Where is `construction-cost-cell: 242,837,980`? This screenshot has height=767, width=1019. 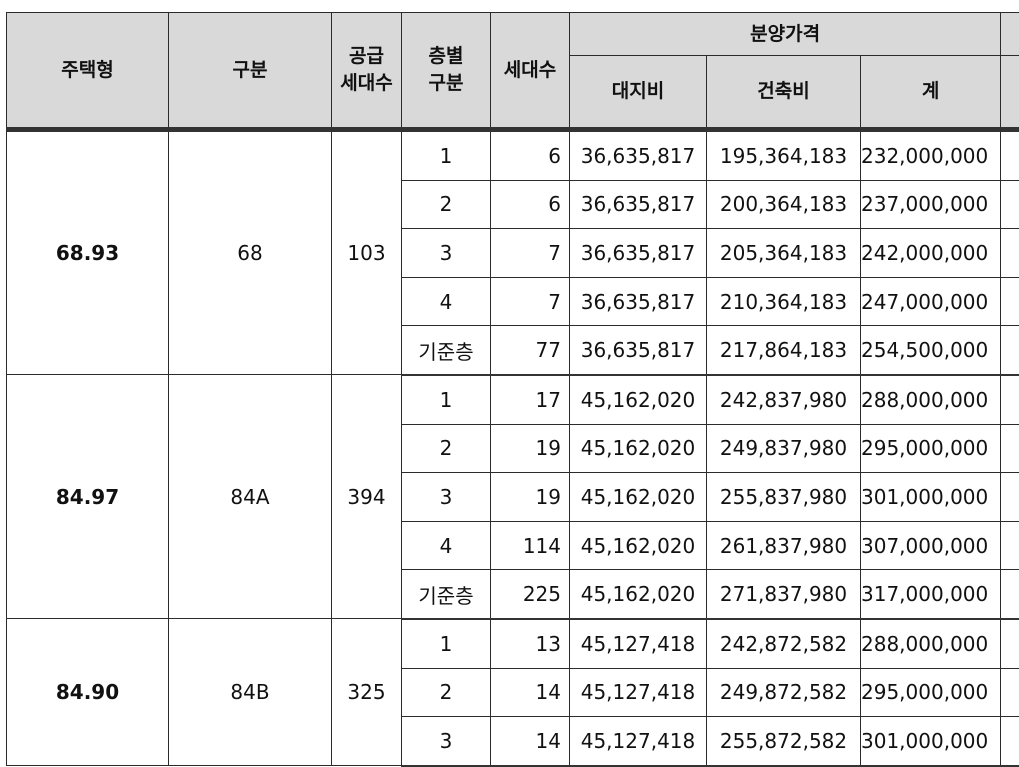
construction-cost-cell: 242,837,980 is located at coordinates (783, 399).